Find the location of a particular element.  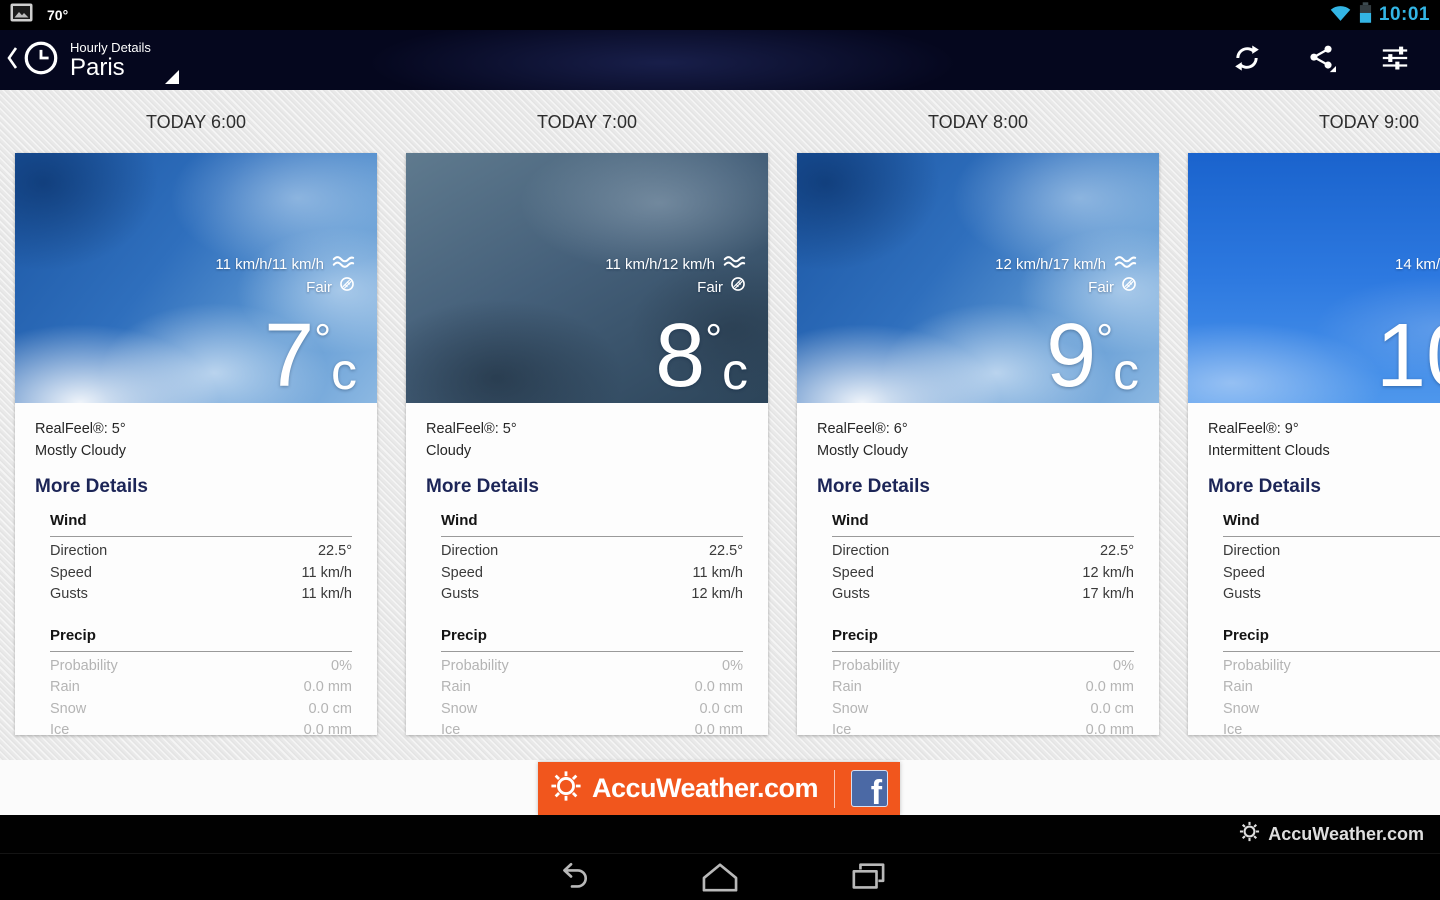

table-row: Gusts 17 km/h is located at coordinates (983, 594).